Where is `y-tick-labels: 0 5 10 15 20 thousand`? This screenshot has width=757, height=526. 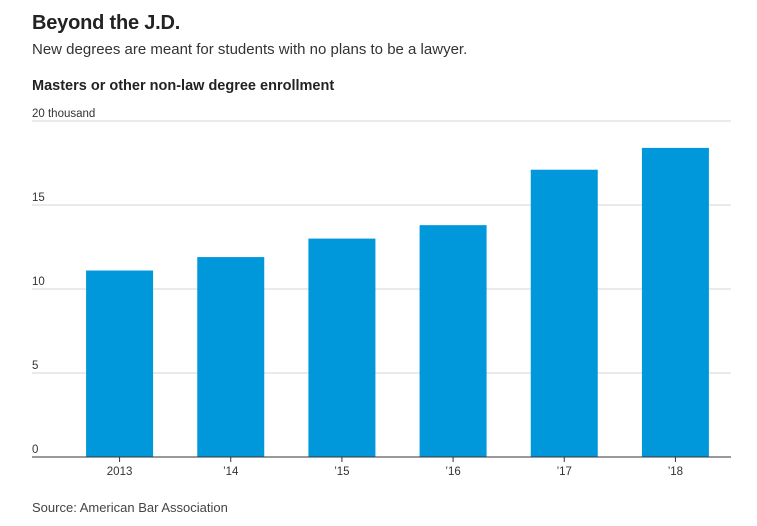 y-tick-labels: 0 5 10 15 20 thousand is located at coordinates (63, 282).